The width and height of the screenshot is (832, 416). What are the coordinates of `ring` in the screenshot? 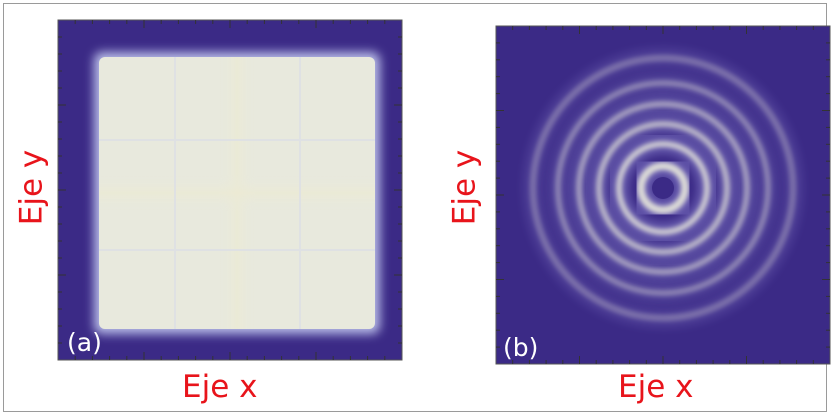 It's located at (663, 188).